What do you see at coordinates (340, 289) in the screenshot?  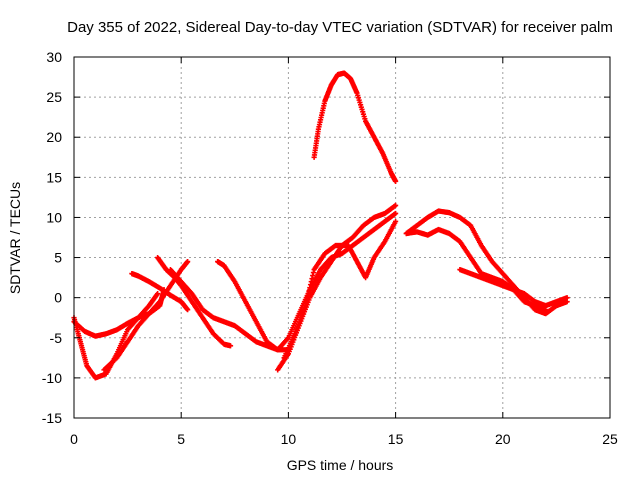 I see `series-track-i` at bounding box center [340, 289].